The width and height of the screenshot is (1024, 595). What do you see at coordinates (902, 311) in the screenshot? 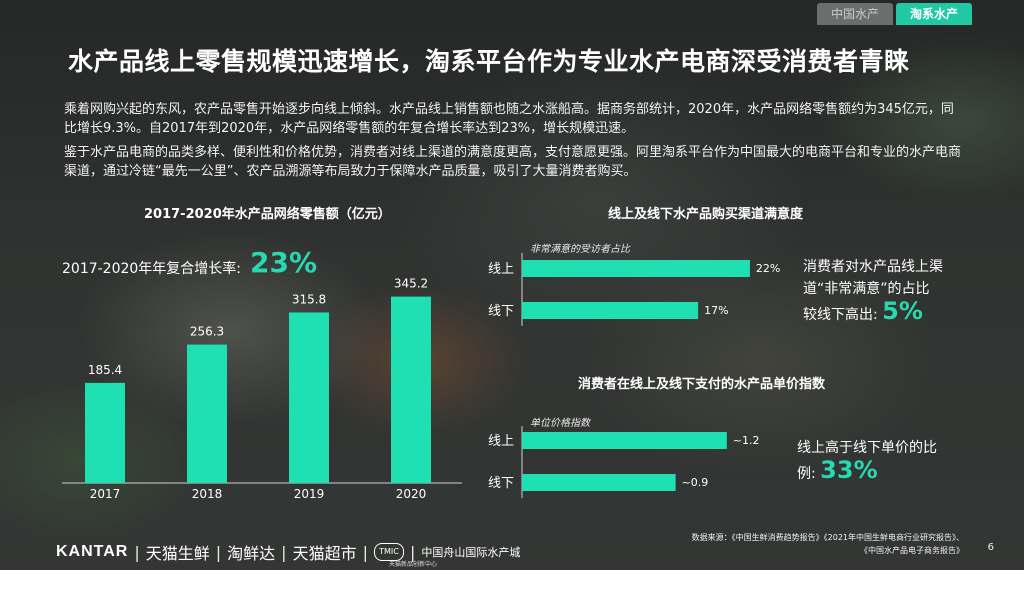
I see `satisfaction-note-value: 5%` at bounding box center [902, 311].